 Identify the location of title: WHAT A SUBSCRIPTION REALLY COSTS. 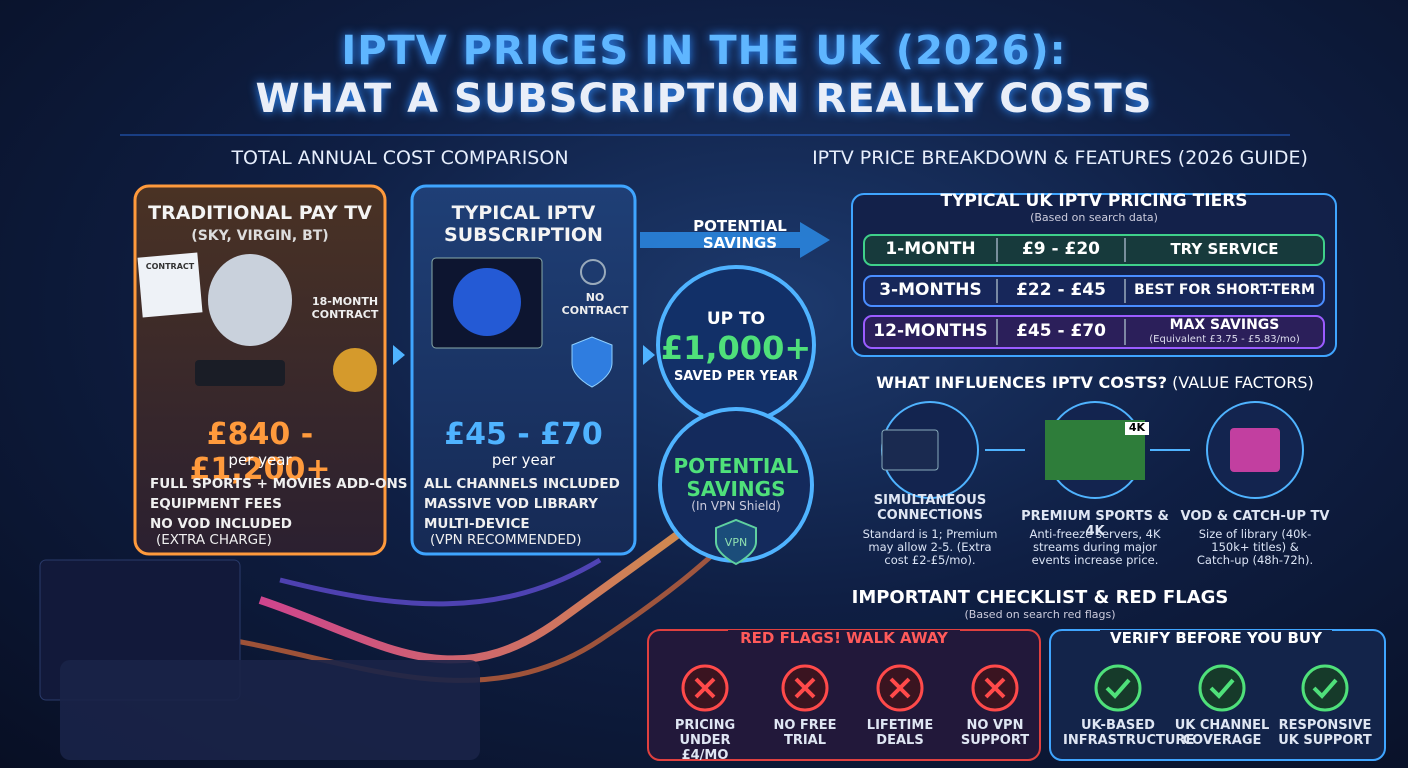
(704, 99).